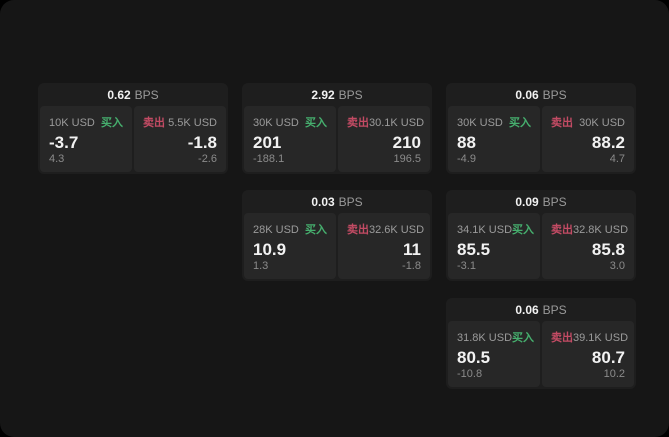  I want to click on buy-panel: 28K USD 买入 10.9 1.3, so click(290, 246).